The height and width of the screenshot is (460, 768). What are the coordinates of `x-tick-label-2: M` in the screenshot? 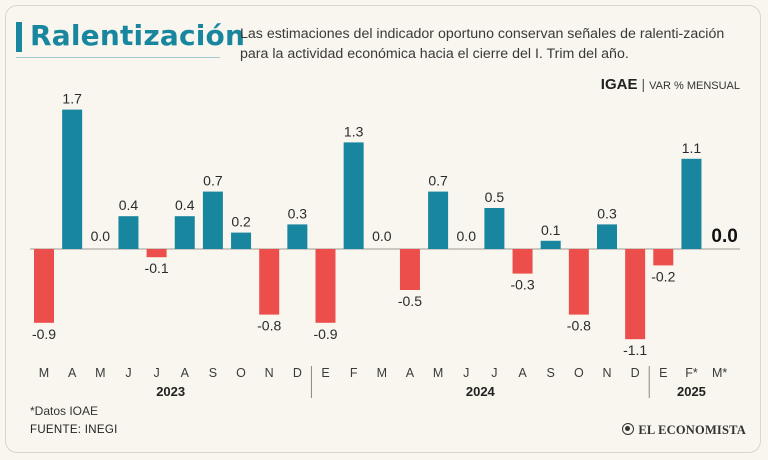 It's located at (100, 373).